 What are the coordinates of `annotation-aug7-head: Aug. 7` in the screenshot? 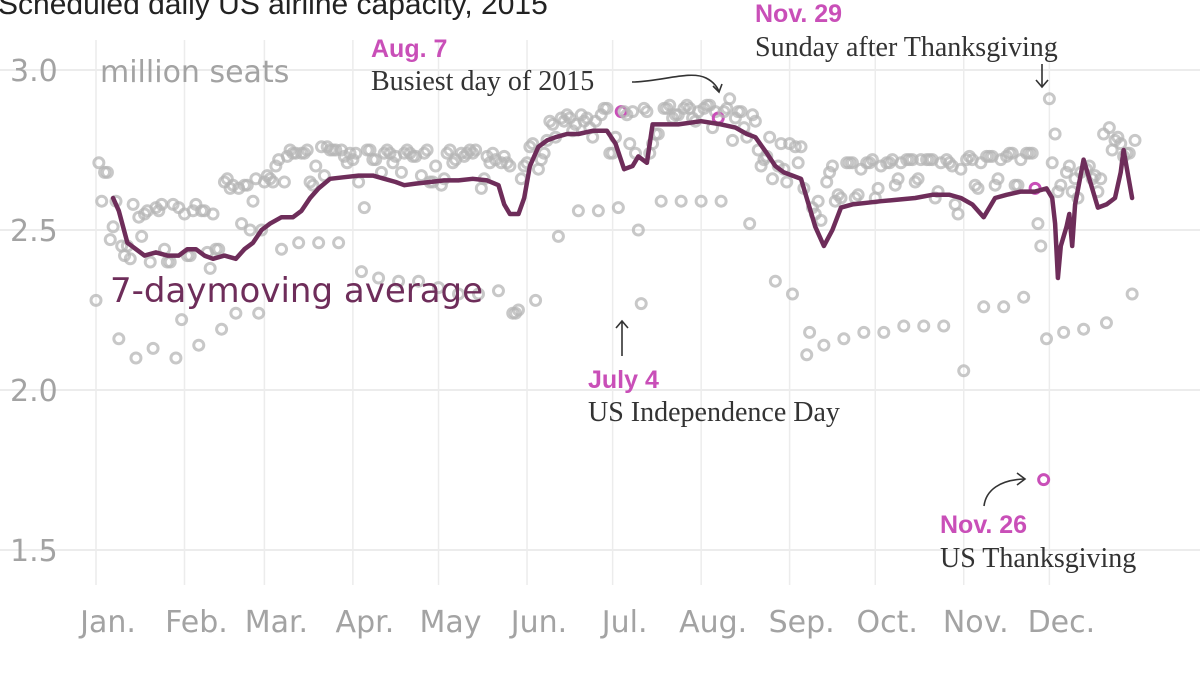 It's located at (409, 49).